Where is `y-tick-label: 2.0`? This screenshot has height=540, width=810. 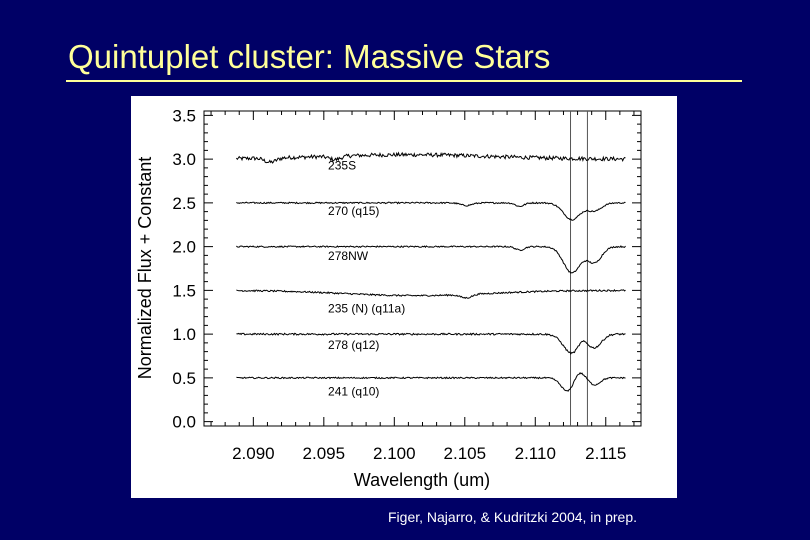 y-tick-label: 2.0 is located at coordinates (184, 247).